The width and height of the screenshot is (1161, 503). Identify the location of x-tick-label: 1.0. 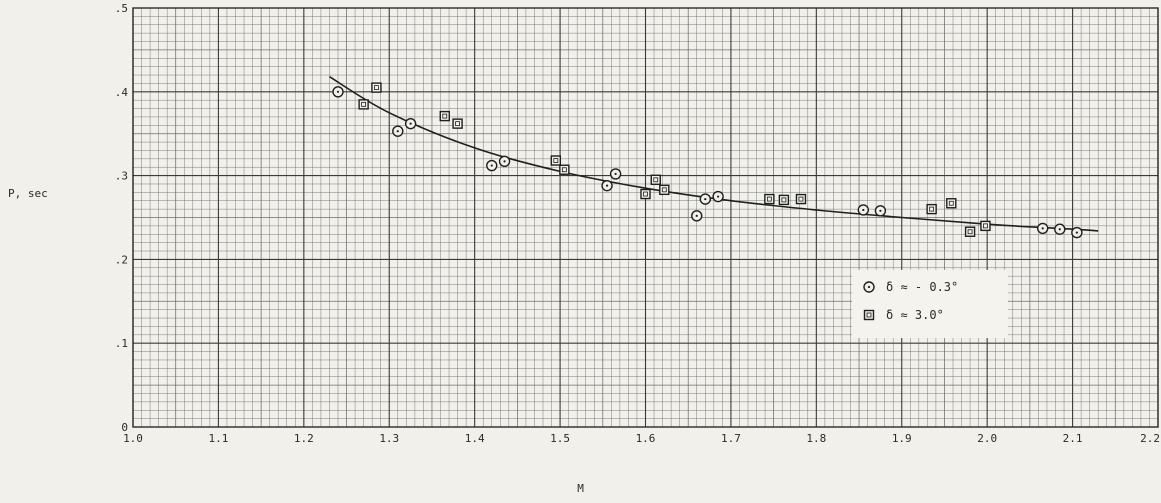
(133, 438).